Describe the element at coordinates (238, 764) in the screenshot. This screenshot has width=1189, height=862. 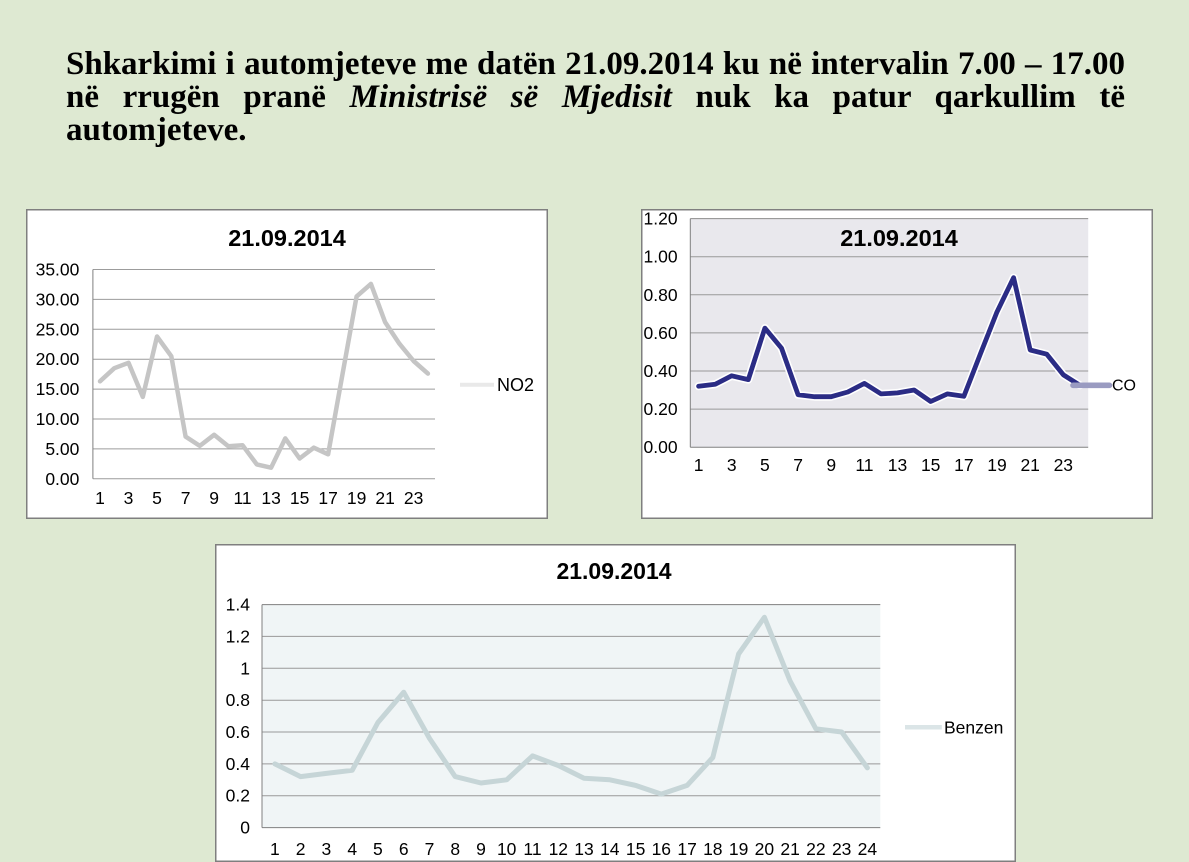
I see `svg-text: 0.4` at that location.